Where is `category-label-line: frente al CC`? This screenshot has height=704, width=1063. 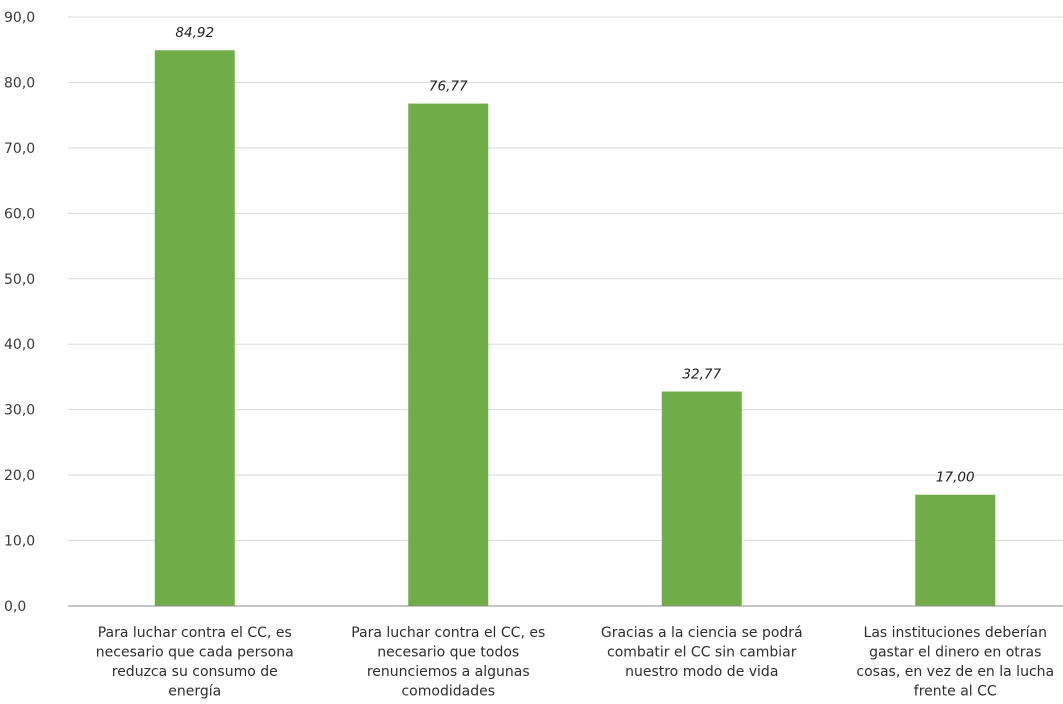
category-label-line: frente al CC is located at coordinates (955, 692).